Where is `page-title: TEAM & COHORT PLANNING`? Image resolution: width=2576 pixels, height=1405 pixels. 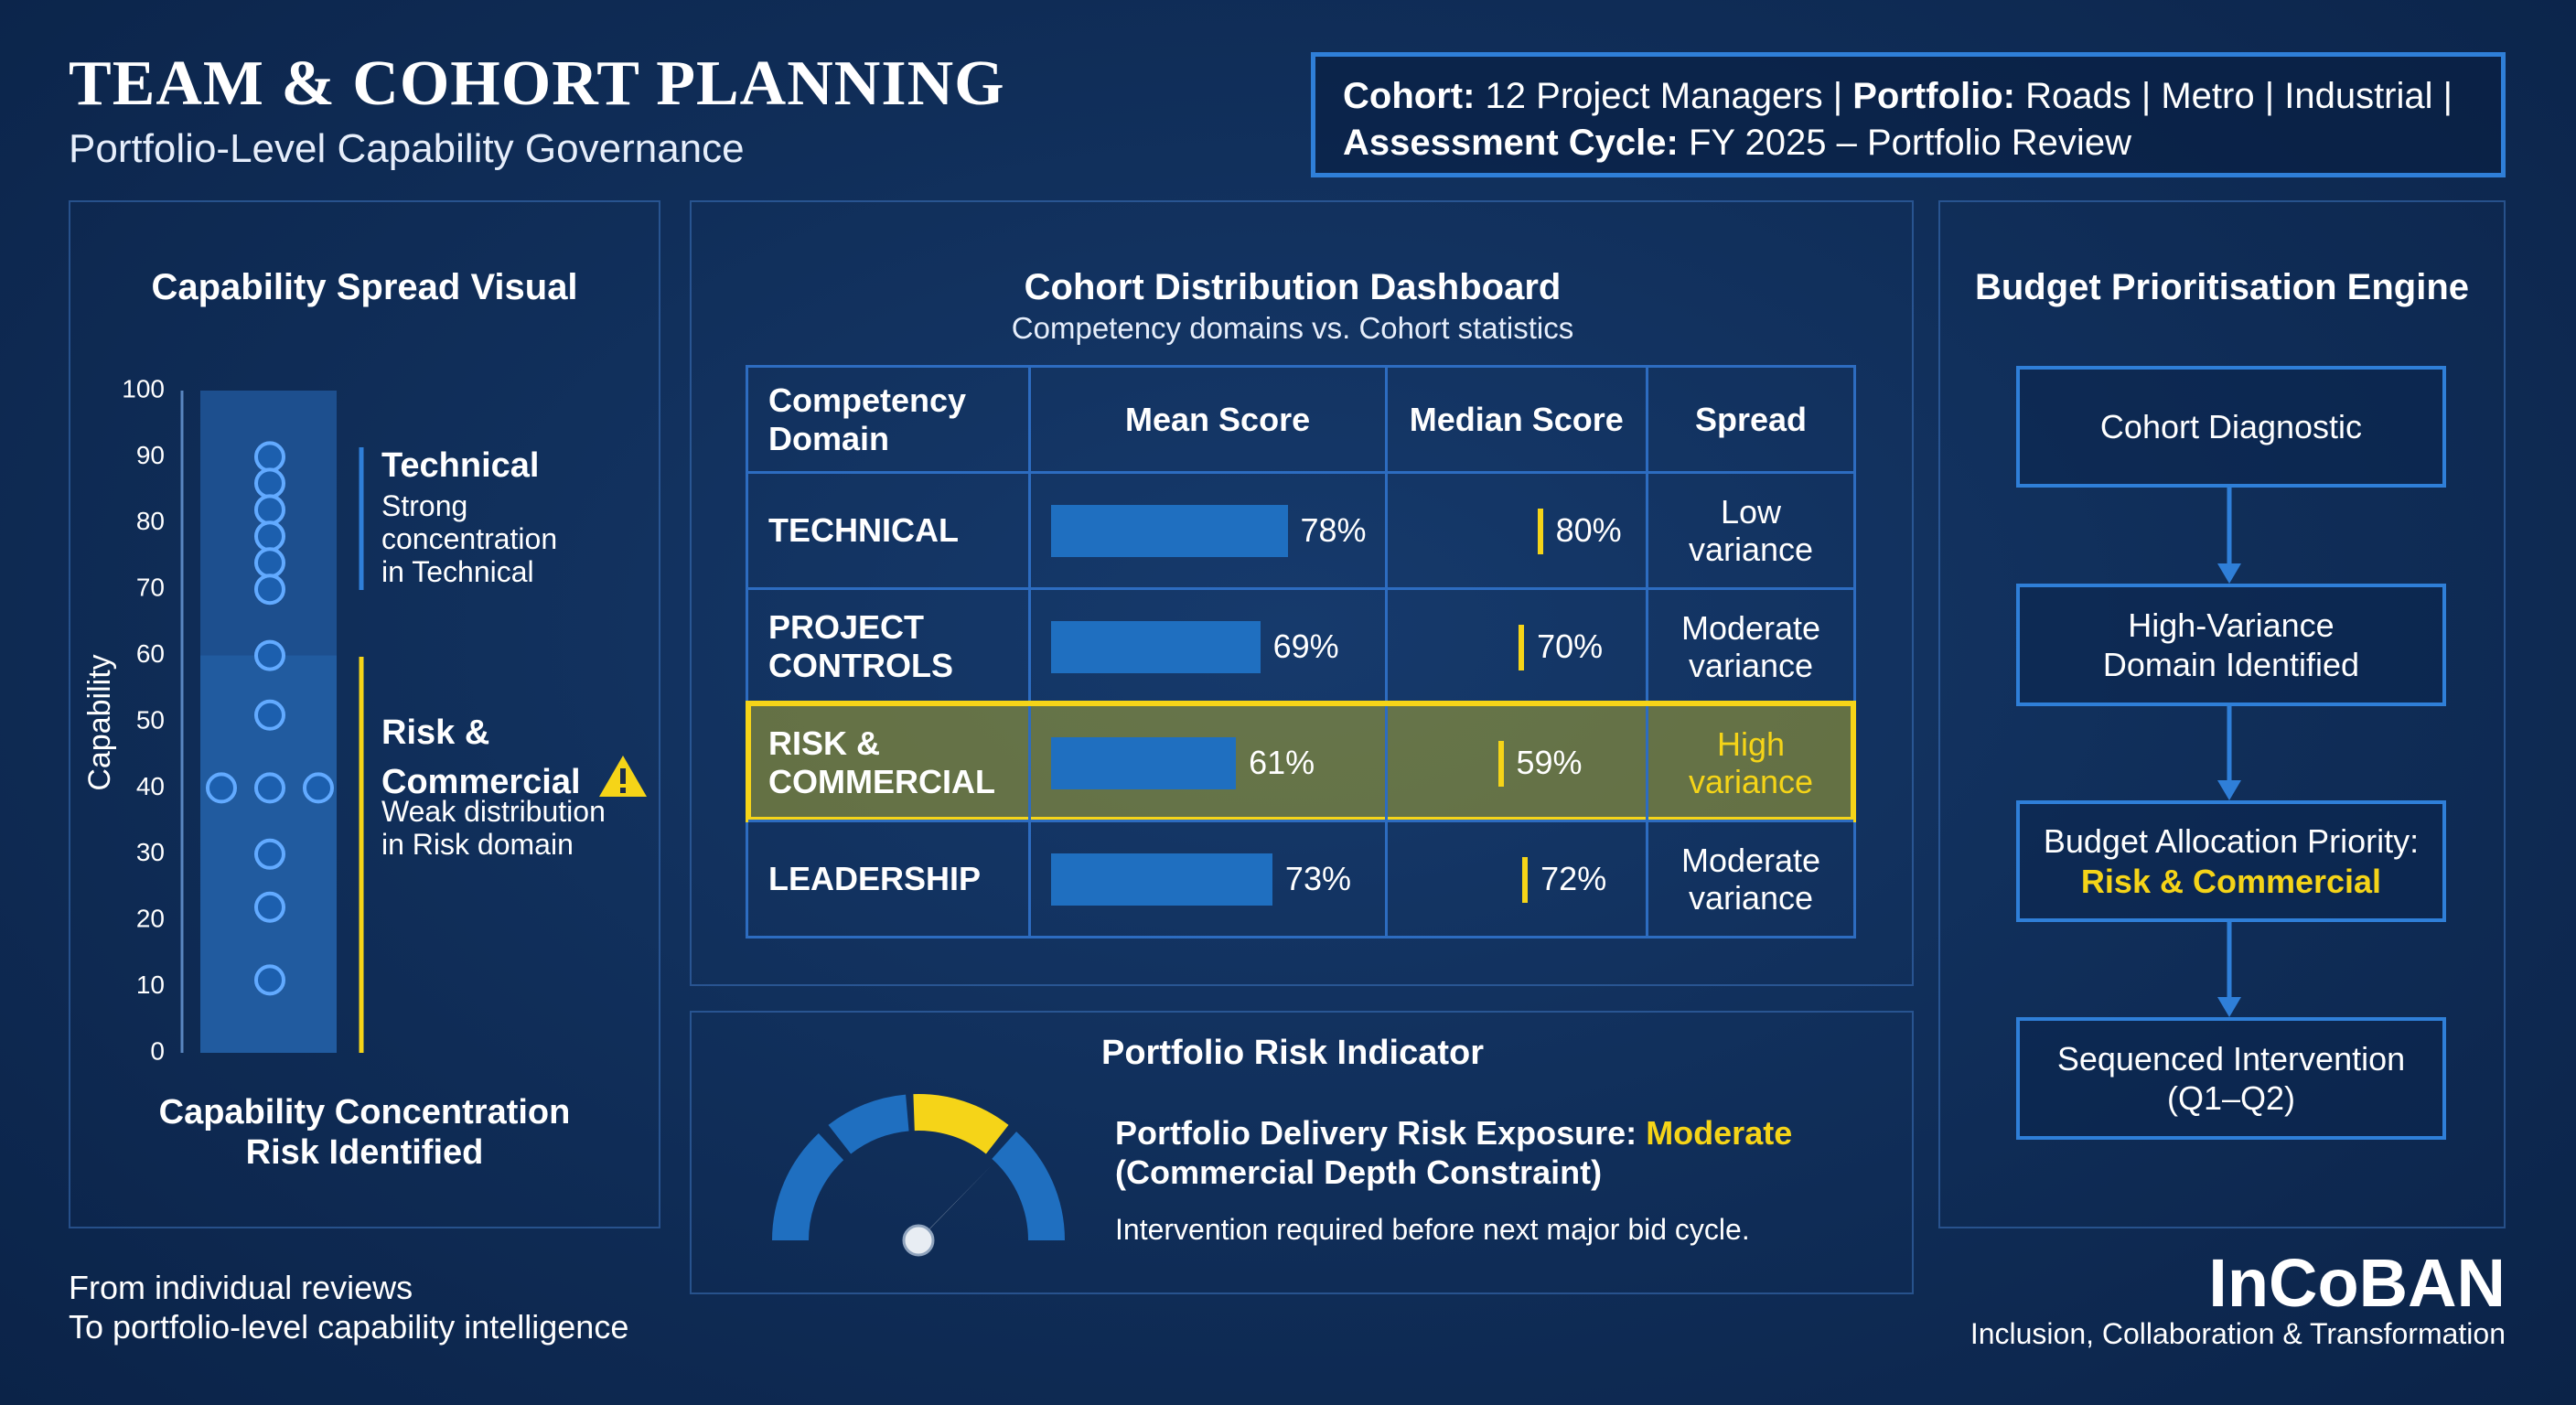 page-title: TEAM & COHORT PLANNING is located at coordinates (537, 83).